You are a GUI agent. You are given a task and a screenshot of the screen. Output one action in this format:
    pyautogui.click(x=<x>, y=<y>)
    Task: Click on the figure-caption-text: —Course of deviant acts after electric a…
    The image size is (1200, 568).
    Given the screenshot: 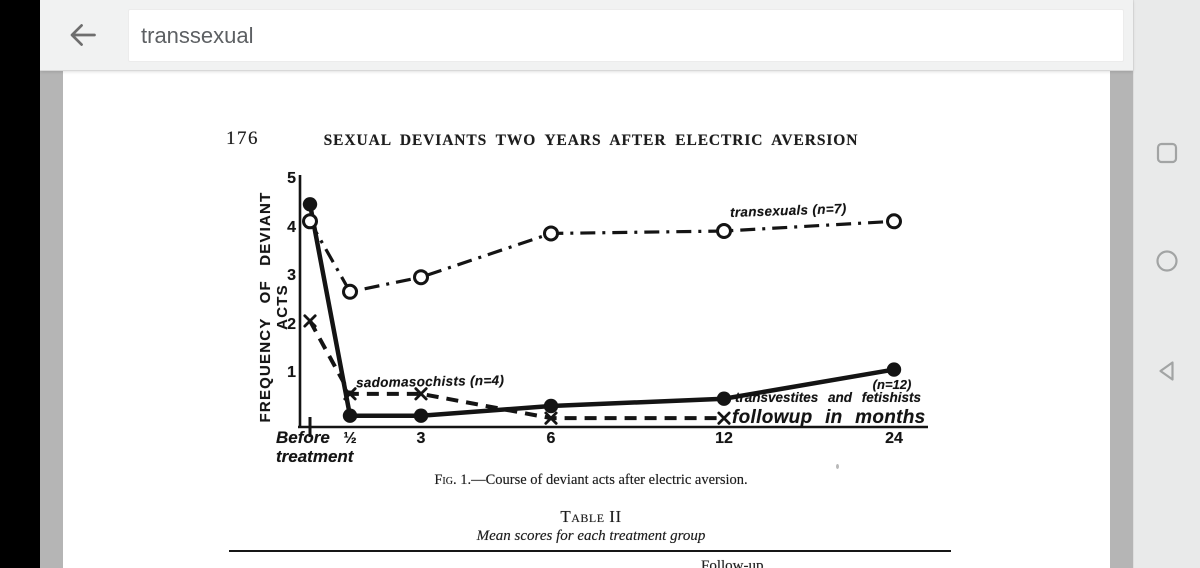 What is the action you would take?
    pyautogui.click(x=609, y=480)
    